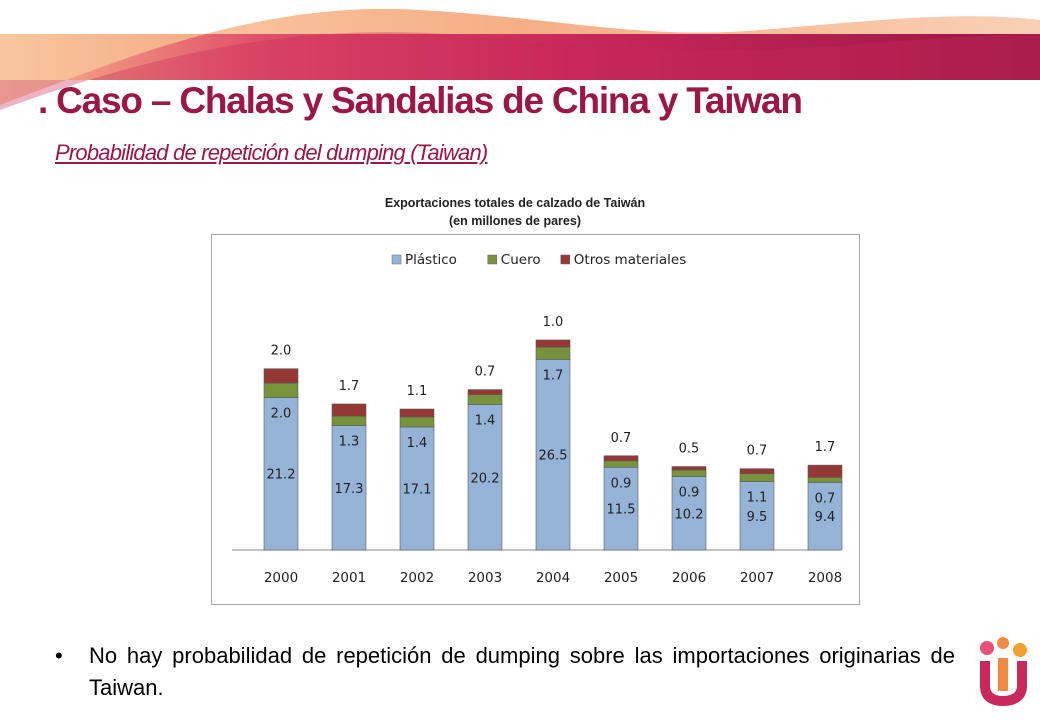 This screenshot has width=1040, height=720. Describe the element at coordinates (349, 578) in the screenshot. I see `x-tick-label-2001: 2001` at that location.